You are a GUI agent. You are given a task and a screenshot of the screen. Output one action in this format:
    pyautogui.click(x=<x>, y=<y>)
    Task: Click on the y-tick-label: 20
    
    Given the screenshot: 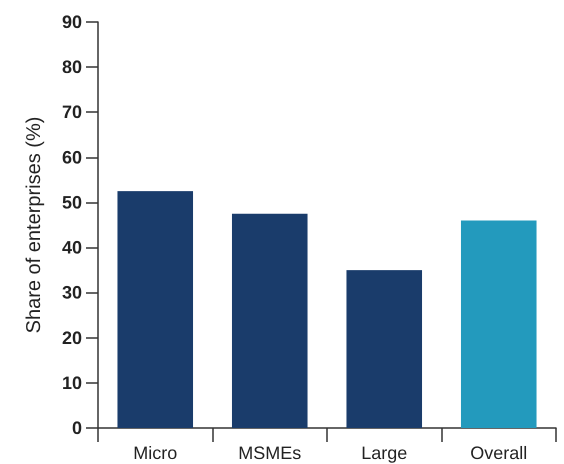 What is the action you would take?
    pyautogui.click(x=72, y=338)
    